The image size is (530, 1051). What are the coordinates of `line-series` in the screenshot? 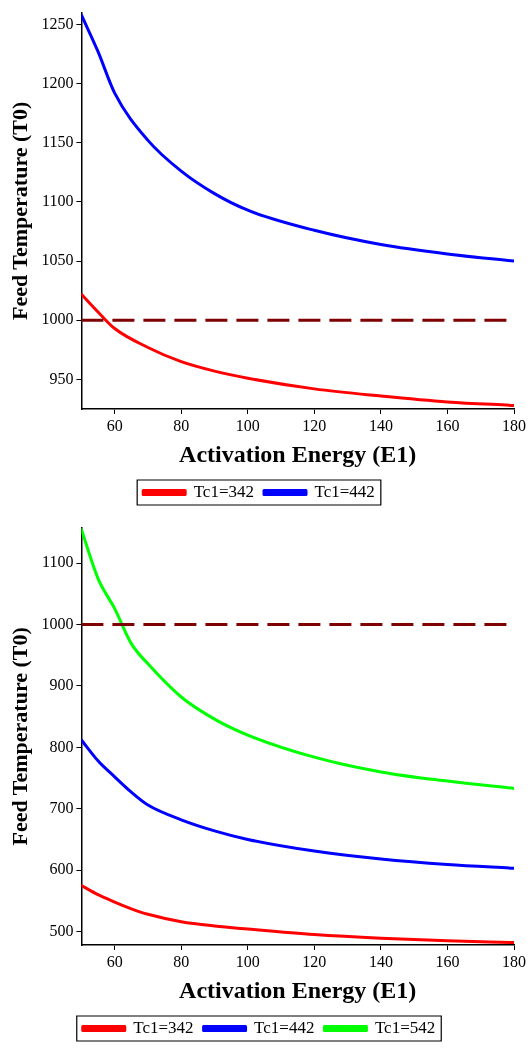 It's located at (297, 804).